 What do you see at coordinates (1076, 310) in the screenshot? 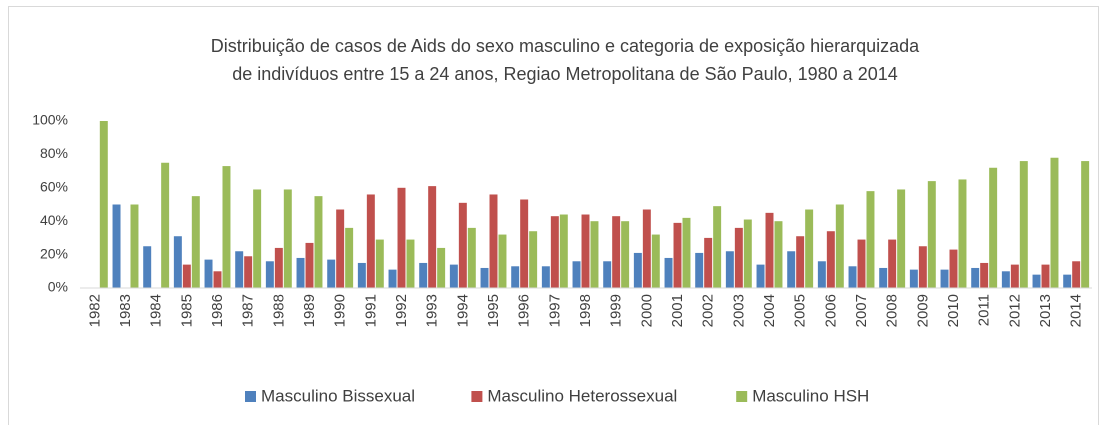
I see `x-tick-label: 2014` at bounding box center [1076, 310].